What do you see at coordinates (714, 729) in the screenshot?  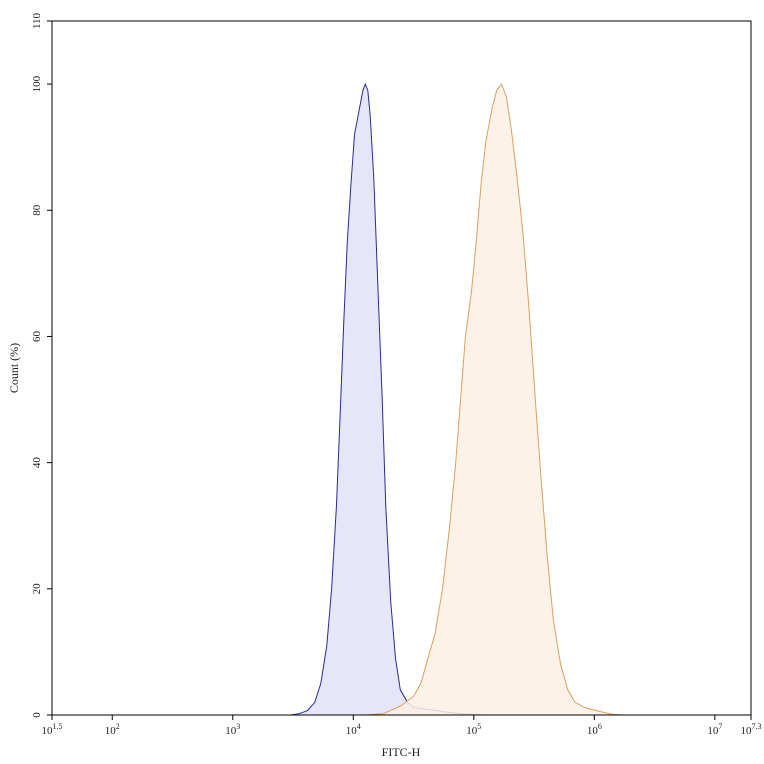 I see `x-tick-label: 10⁷` at bounding box center [714, 729].